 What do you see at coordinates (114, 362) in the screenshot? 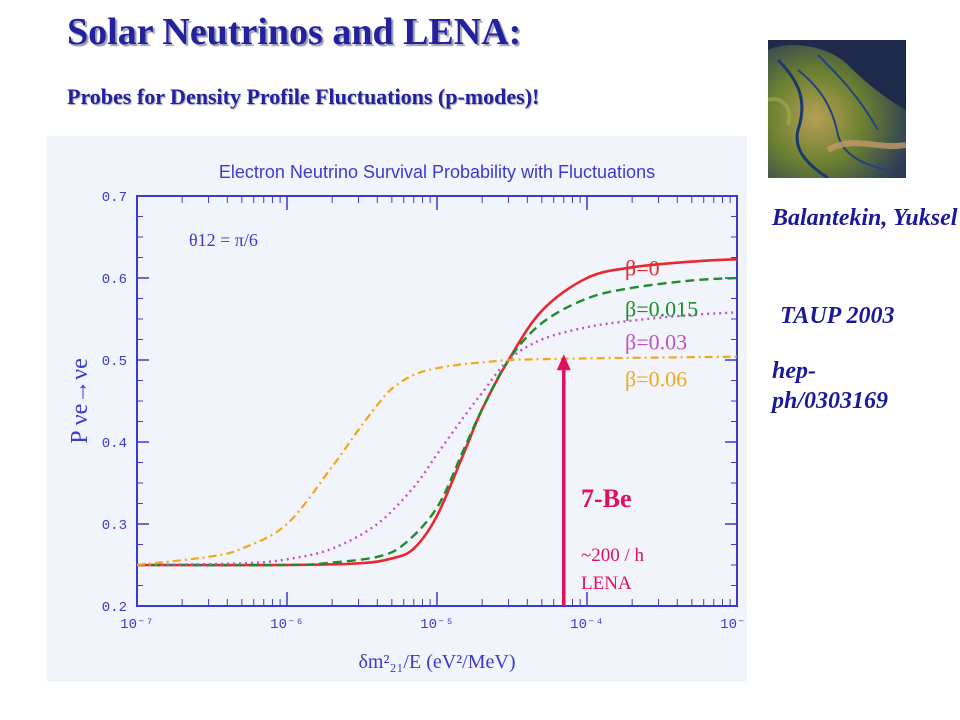
I see `y-tick-label: 0.5` at bounding box center [114, 362].